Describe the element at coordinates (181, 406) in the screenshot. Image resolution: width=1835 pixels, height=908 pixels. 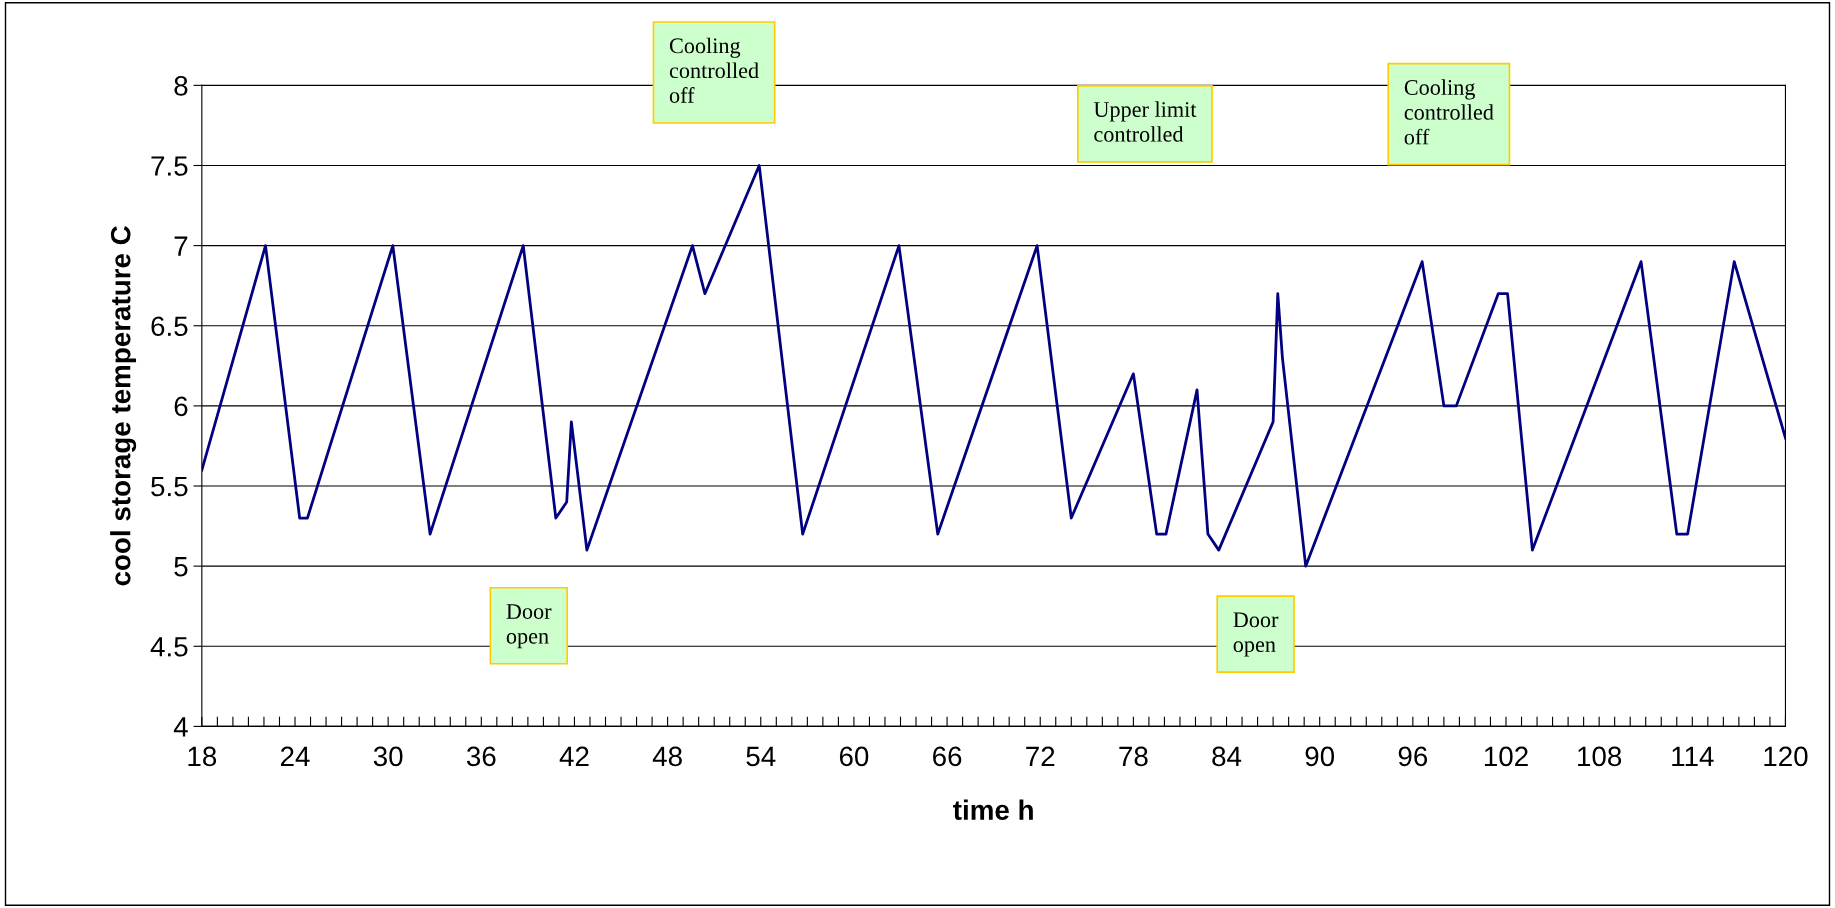
I see `y-tick-label: 6` at that location.